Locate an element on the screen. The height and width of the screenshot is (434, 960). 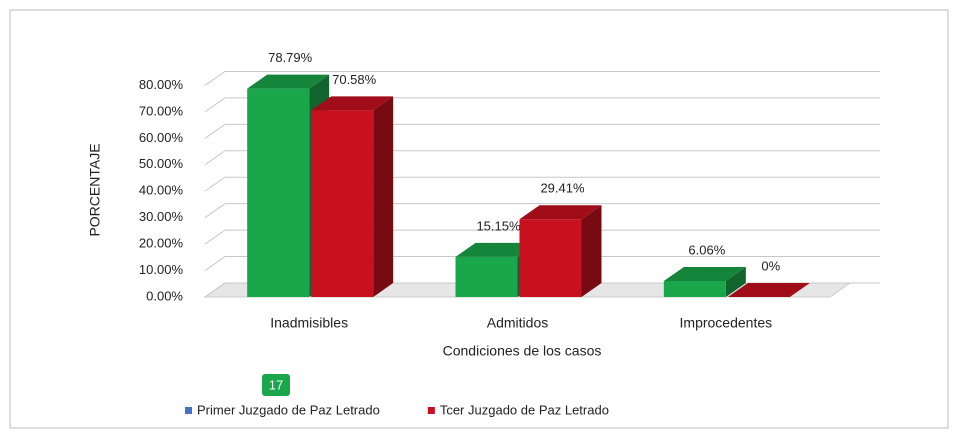
data-label: 0% is located at coordinates (770, 265).